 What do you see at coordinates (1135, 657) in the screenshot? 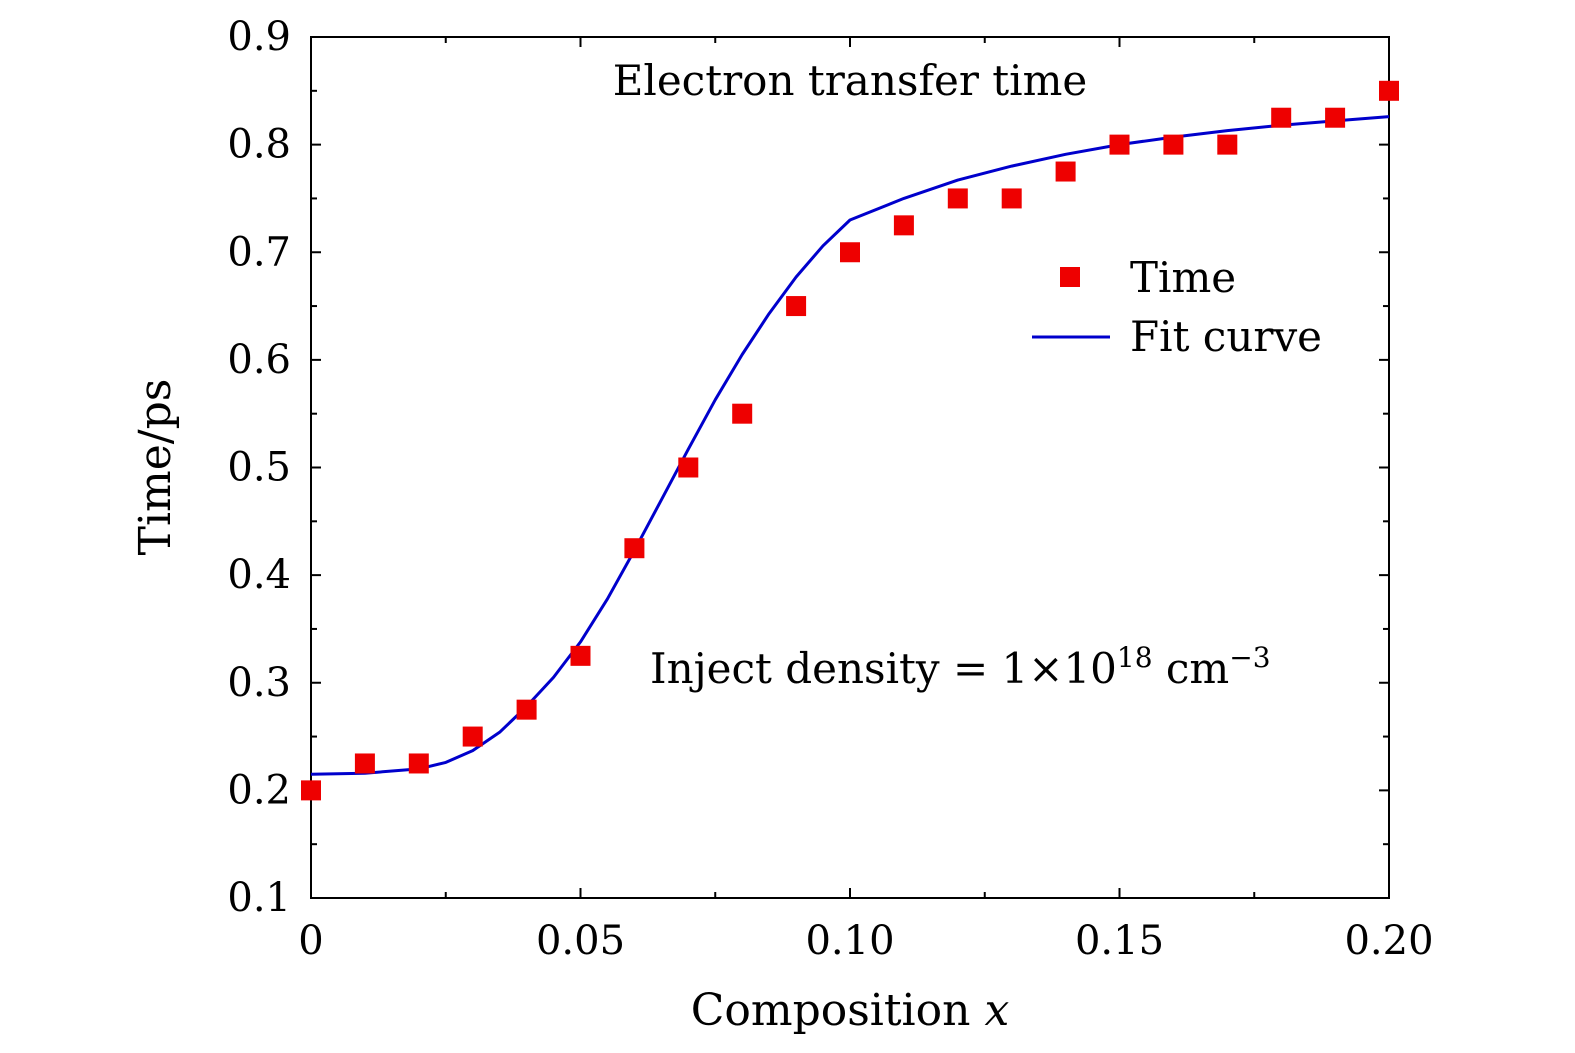
I see `density-exponent: 18` at bounding box center [1135, 657].